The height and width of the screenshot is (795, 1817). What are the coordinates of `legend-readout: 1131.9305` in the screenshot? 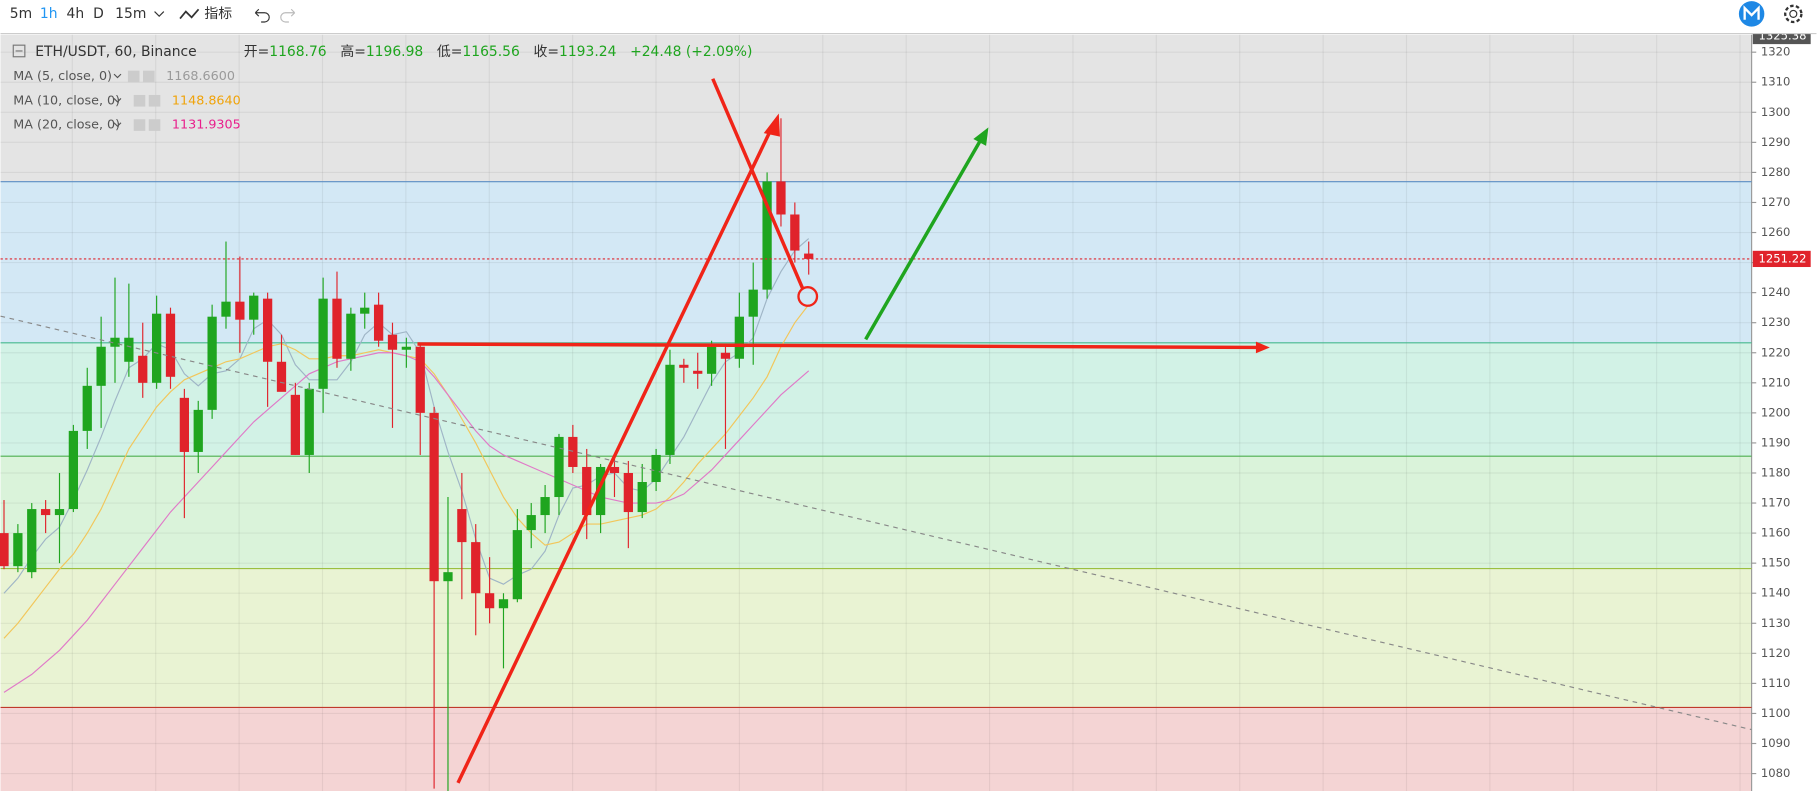 It's located at (206, 125).